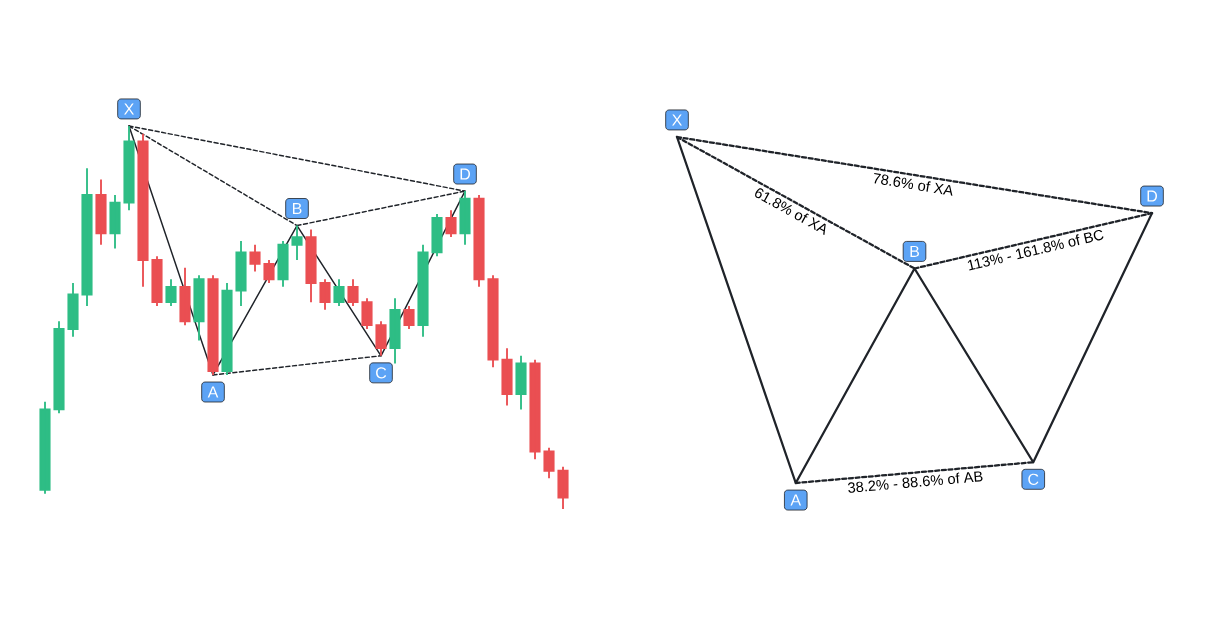 The width and height of the screenshot is (1217, 619). Describe the element at coordinates (1035, 250) in the screenshot. I see `text: 113% - 161.8% of BC` at that location.